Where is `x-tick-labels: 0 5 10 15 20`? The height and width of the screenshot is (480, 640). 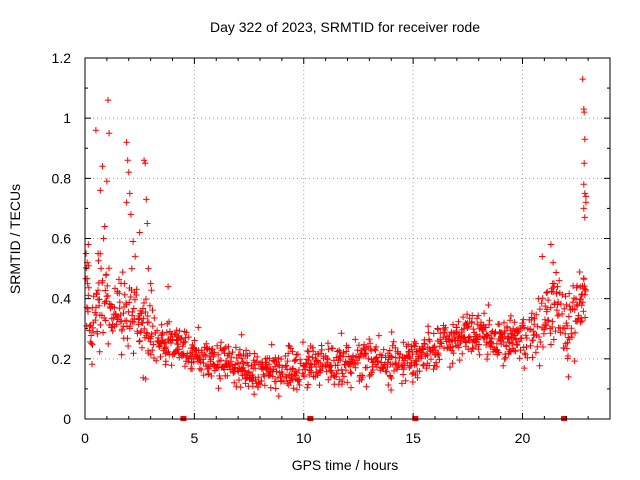 x-tick-labels: 0 5 10 15 20 is located at coordinates (305, 438).